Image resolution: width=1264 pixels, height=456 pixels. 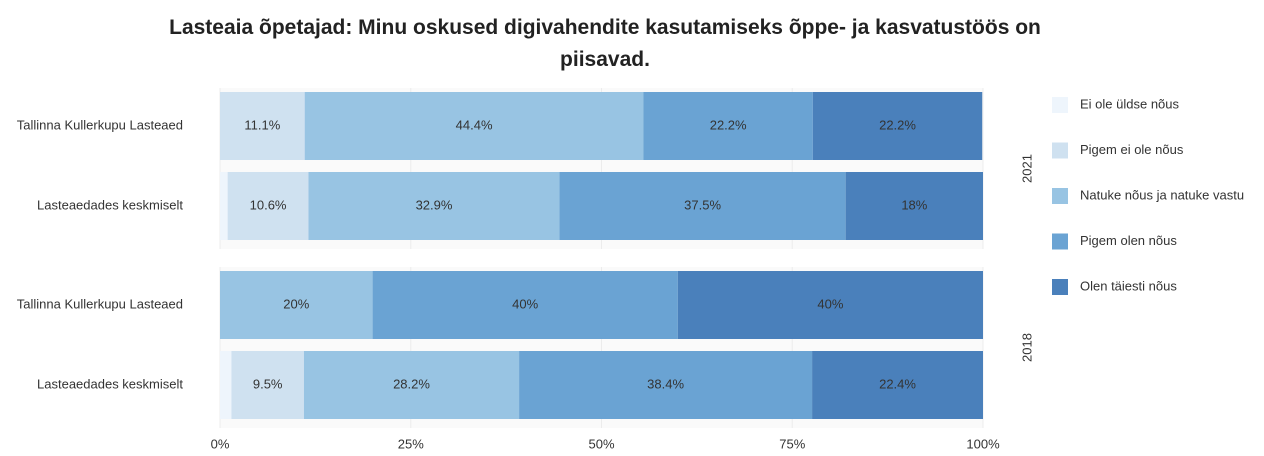 I want to click on x-tick-label: 0%, so click(x=220, y=443).